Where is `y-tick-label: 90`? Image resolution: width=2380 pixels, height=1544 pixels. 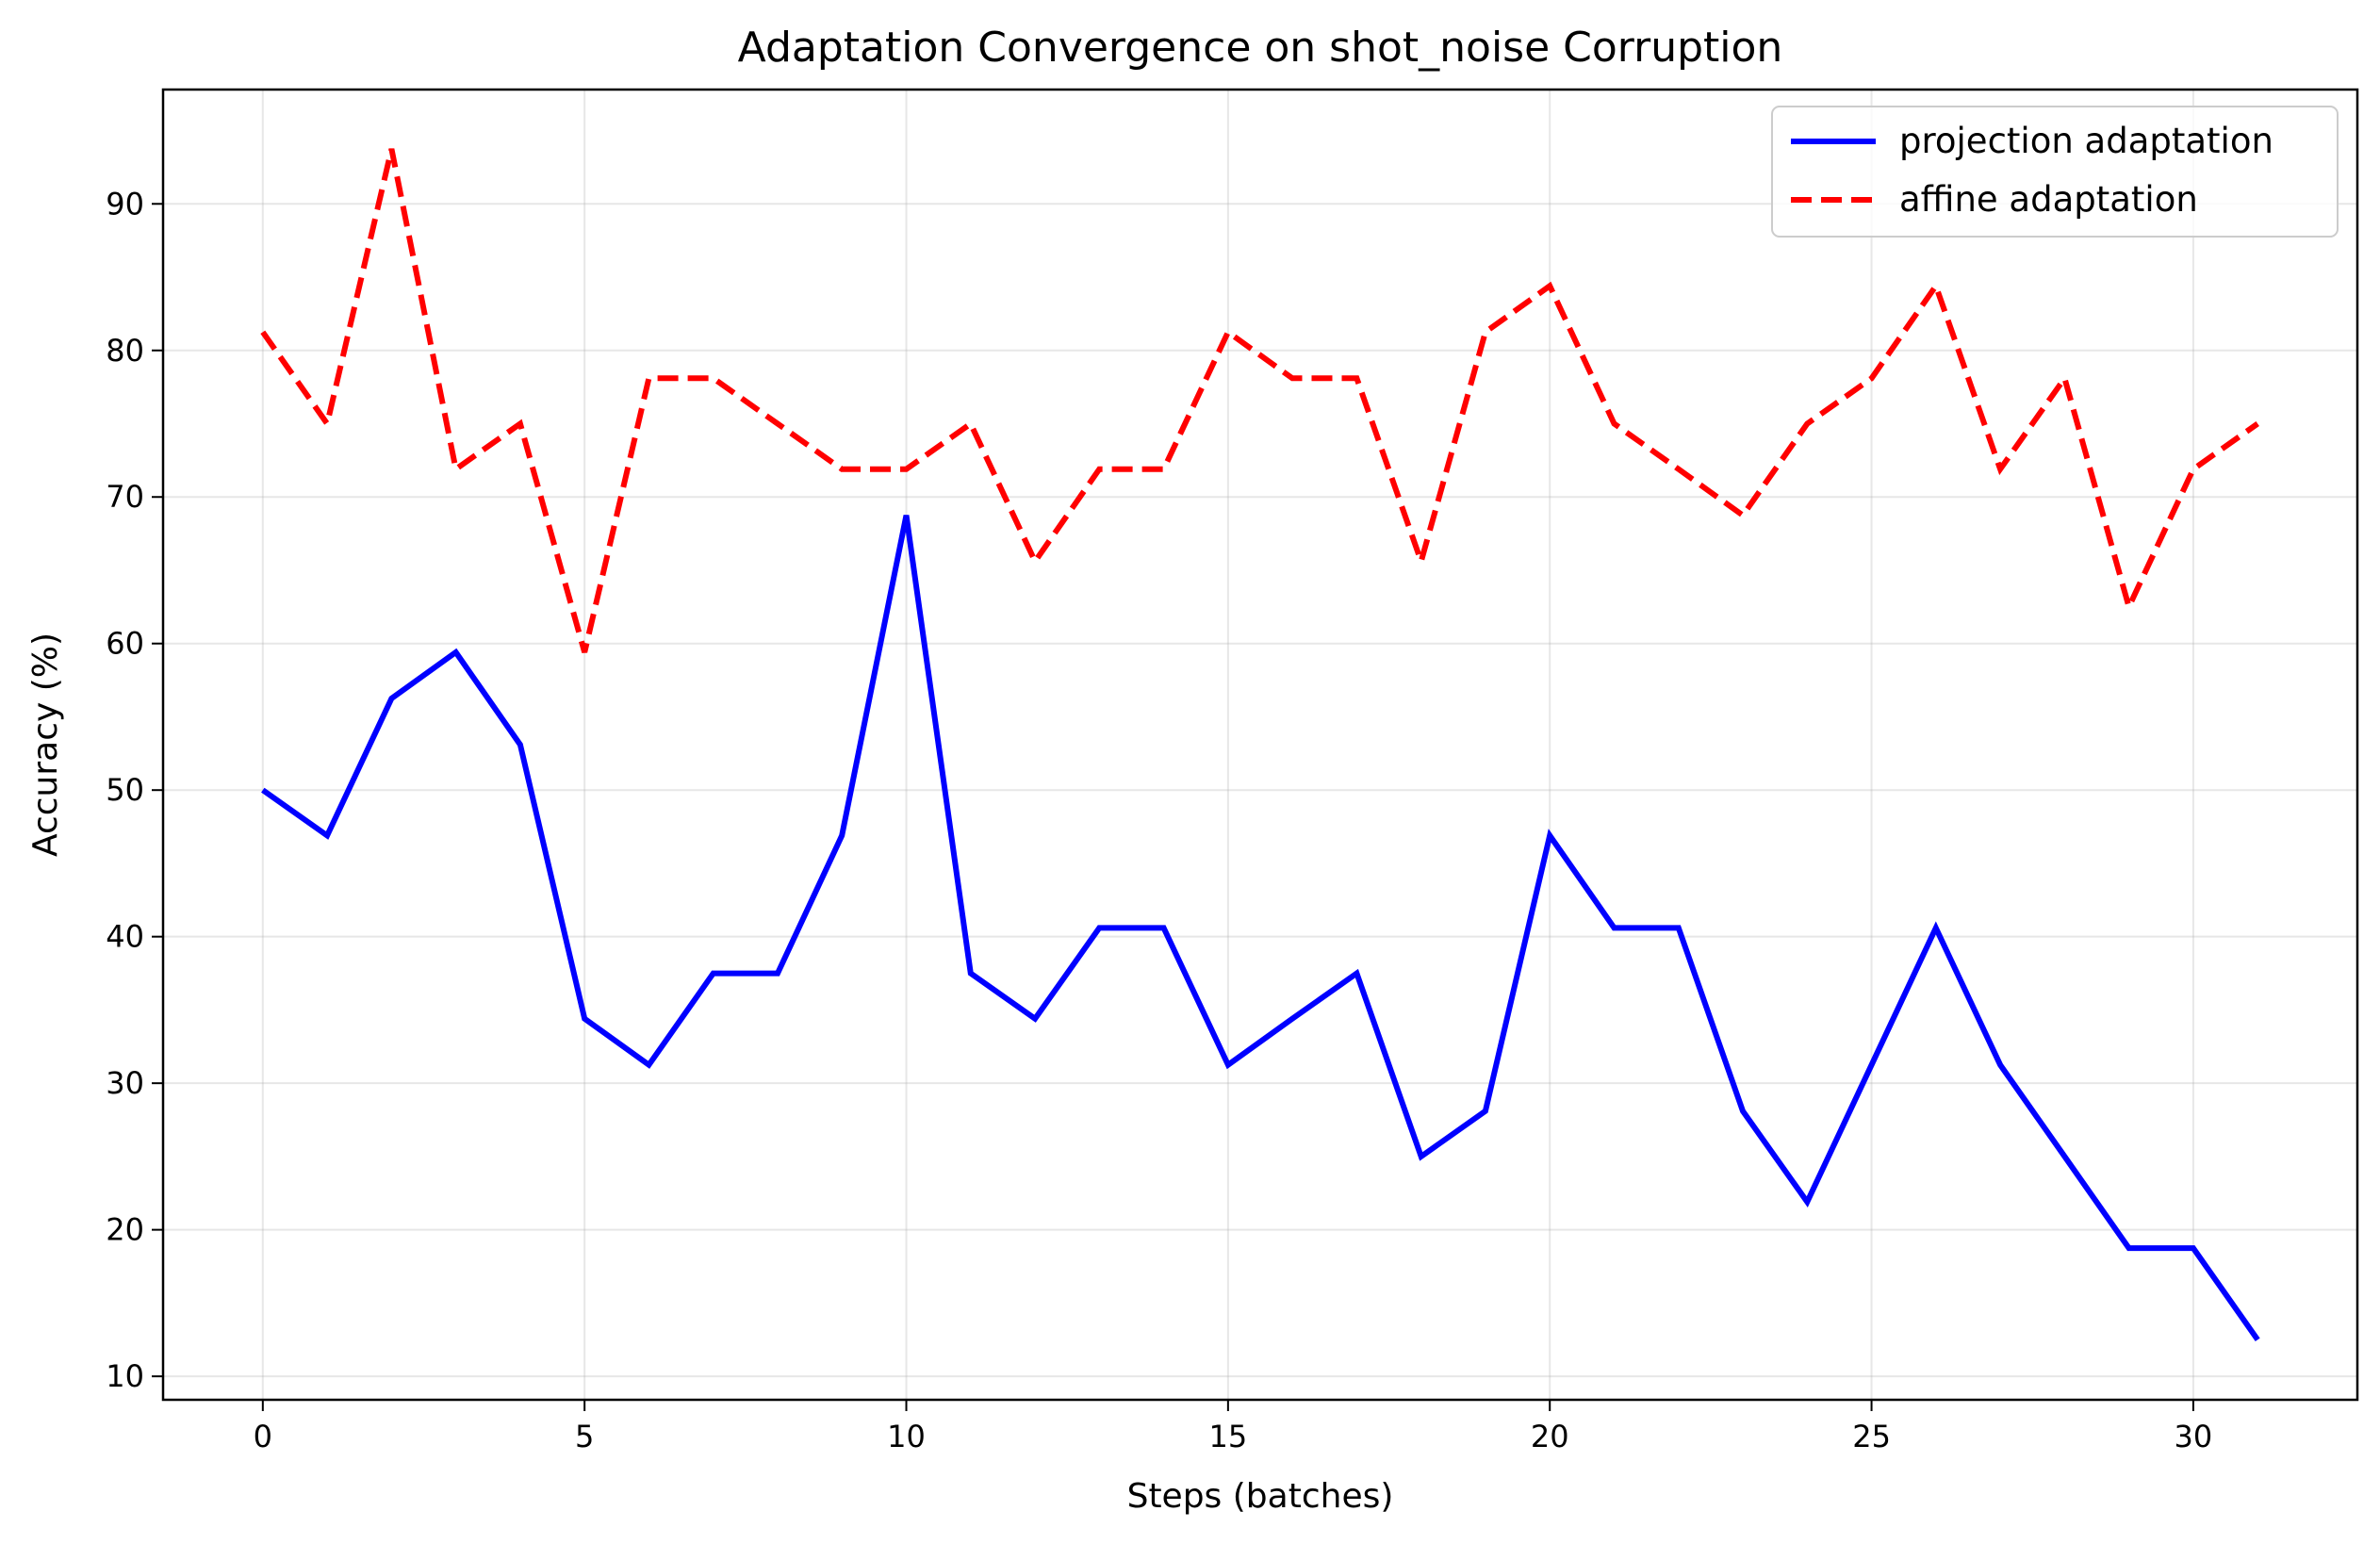 y-tick-label: 90 is located at coordinates (125, 204).